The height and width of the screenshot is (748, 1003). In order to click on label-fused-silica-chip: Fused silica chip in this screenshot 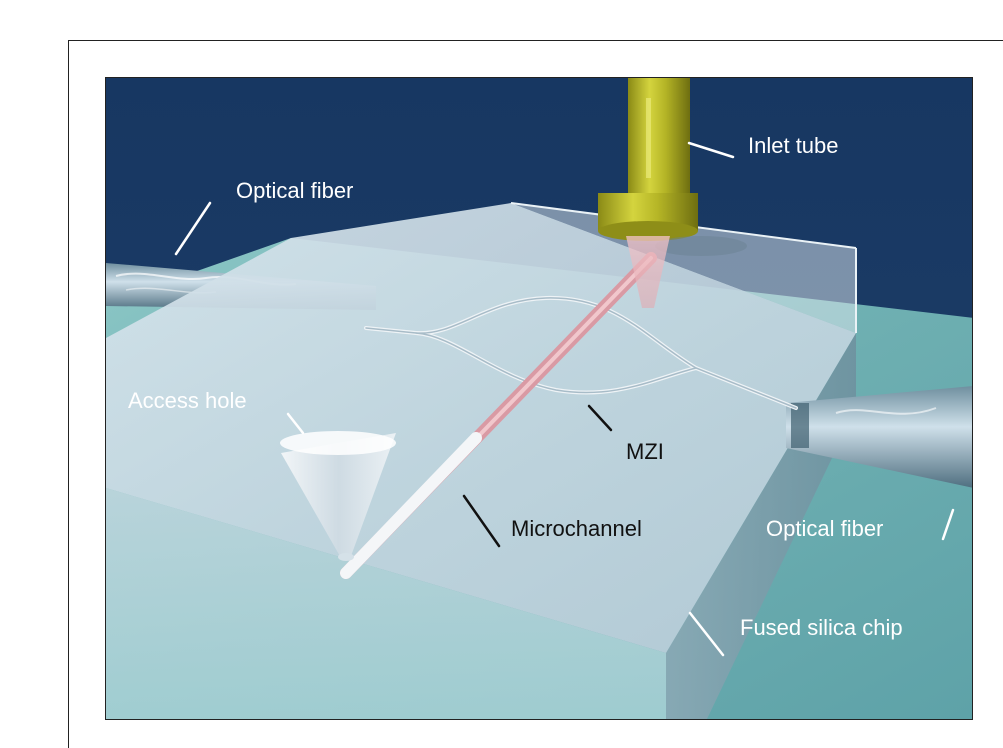, I will do `click(821, 627)`.